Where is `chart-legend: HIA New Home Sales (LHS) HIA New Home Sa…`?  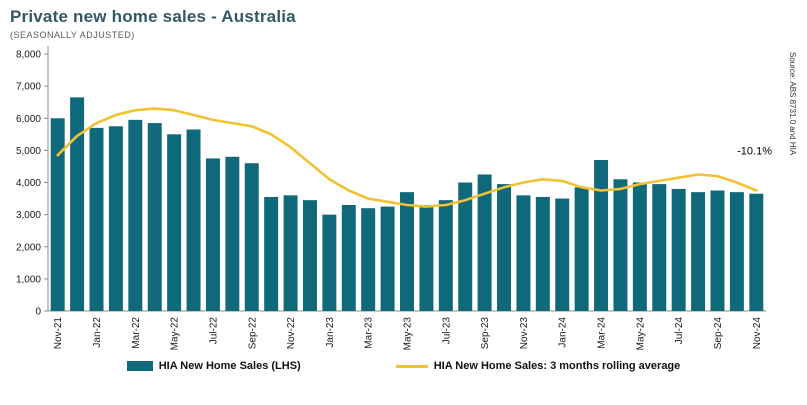 chart-legend: HIA New Home Sales (LHS) HIA New Home Sa… is located at coordinates (403, 366).